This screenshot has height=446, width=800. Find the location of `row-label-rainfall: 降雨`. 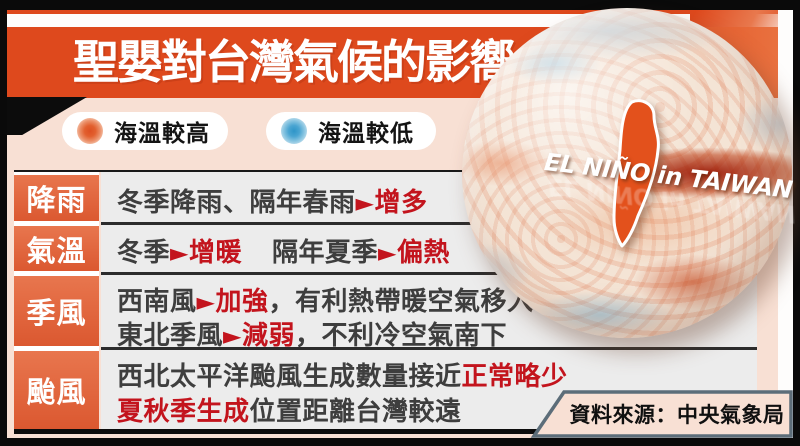

row-label-rainfall: 降雨 is located at coordinates (56, 198).